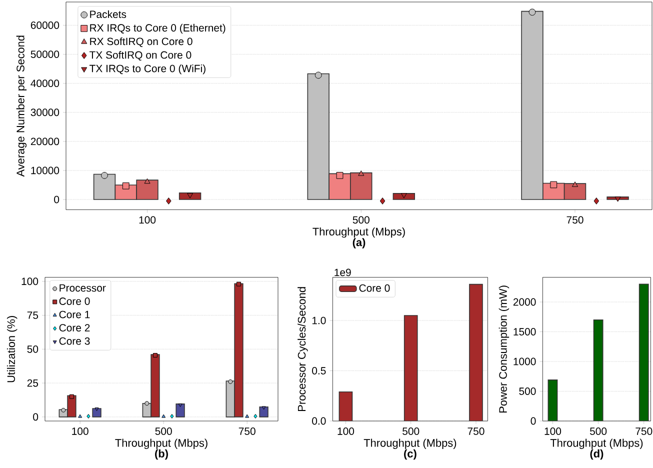  Describe the element at coordinates (12, 349) in the screenshot. I see `y-axis-title: Utilization (%)` at that location.